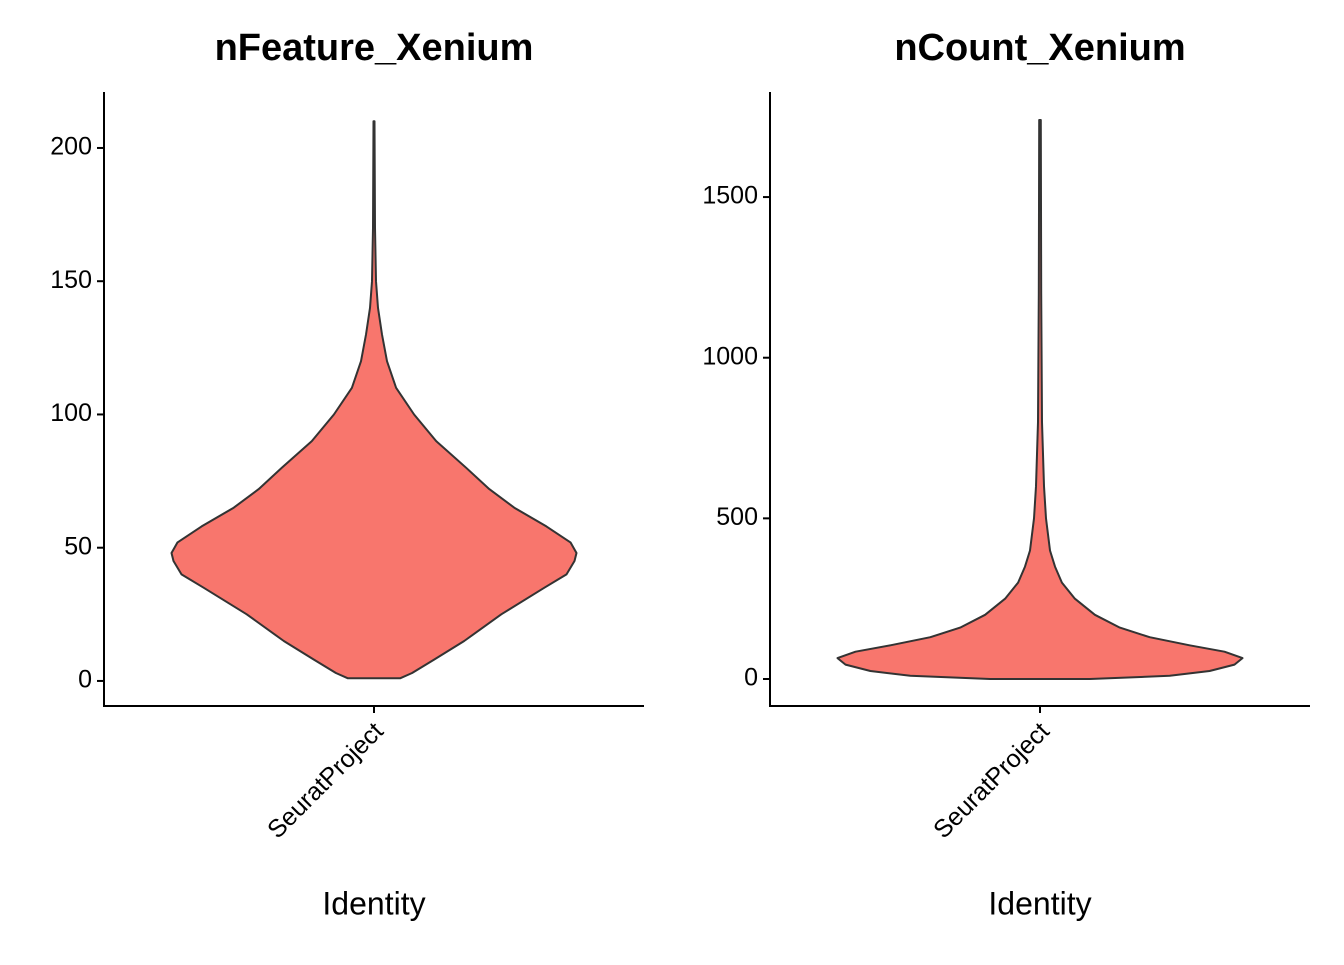 The image size is (1344, 965). What do you see at coordinates (737, 517) in the screenshot?
I see `y-tick-label: 500` at bounding box center [737, 517].